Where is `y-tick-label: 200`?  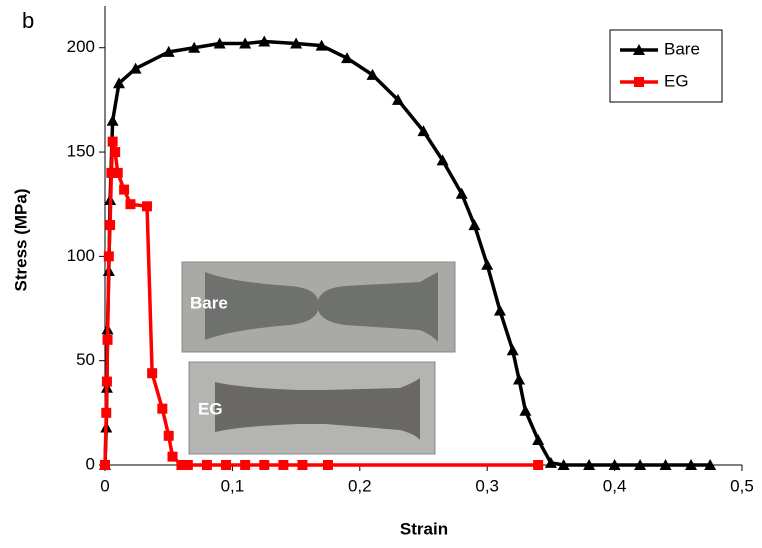 y-tick-label: 200 is located at coordinates (81, 46).